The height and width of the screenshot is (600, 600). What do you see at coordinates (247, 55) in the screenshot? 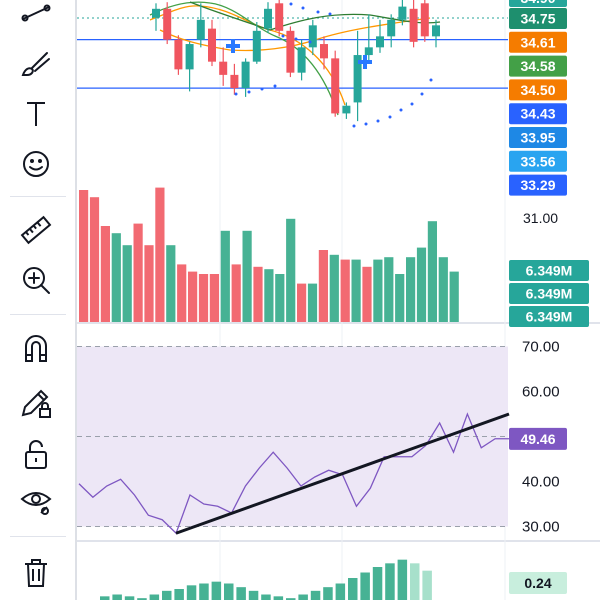
I see `ma-line-orange` at bounding box center [247, 55].